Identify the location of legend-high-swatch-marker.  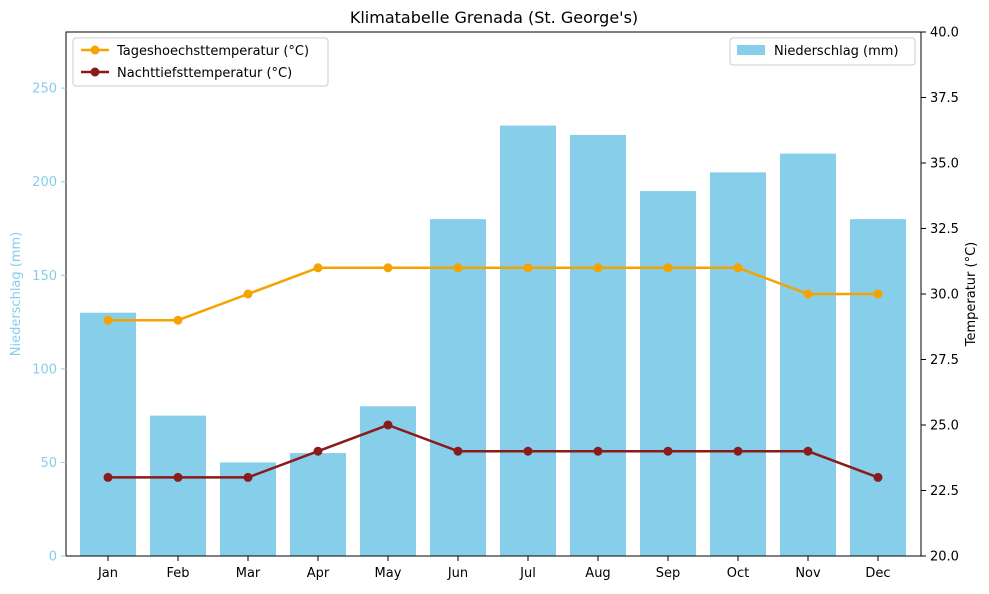
(95, 50).